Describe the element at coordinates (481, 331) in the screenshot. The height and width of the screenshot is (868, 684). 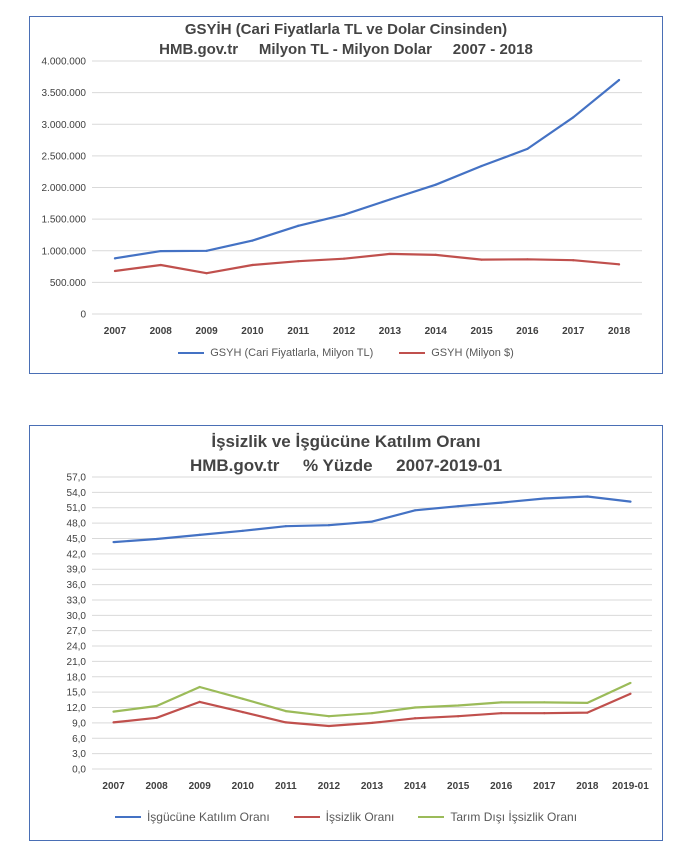
I see `gdp-chart-xtick-label: 2015` at that location.